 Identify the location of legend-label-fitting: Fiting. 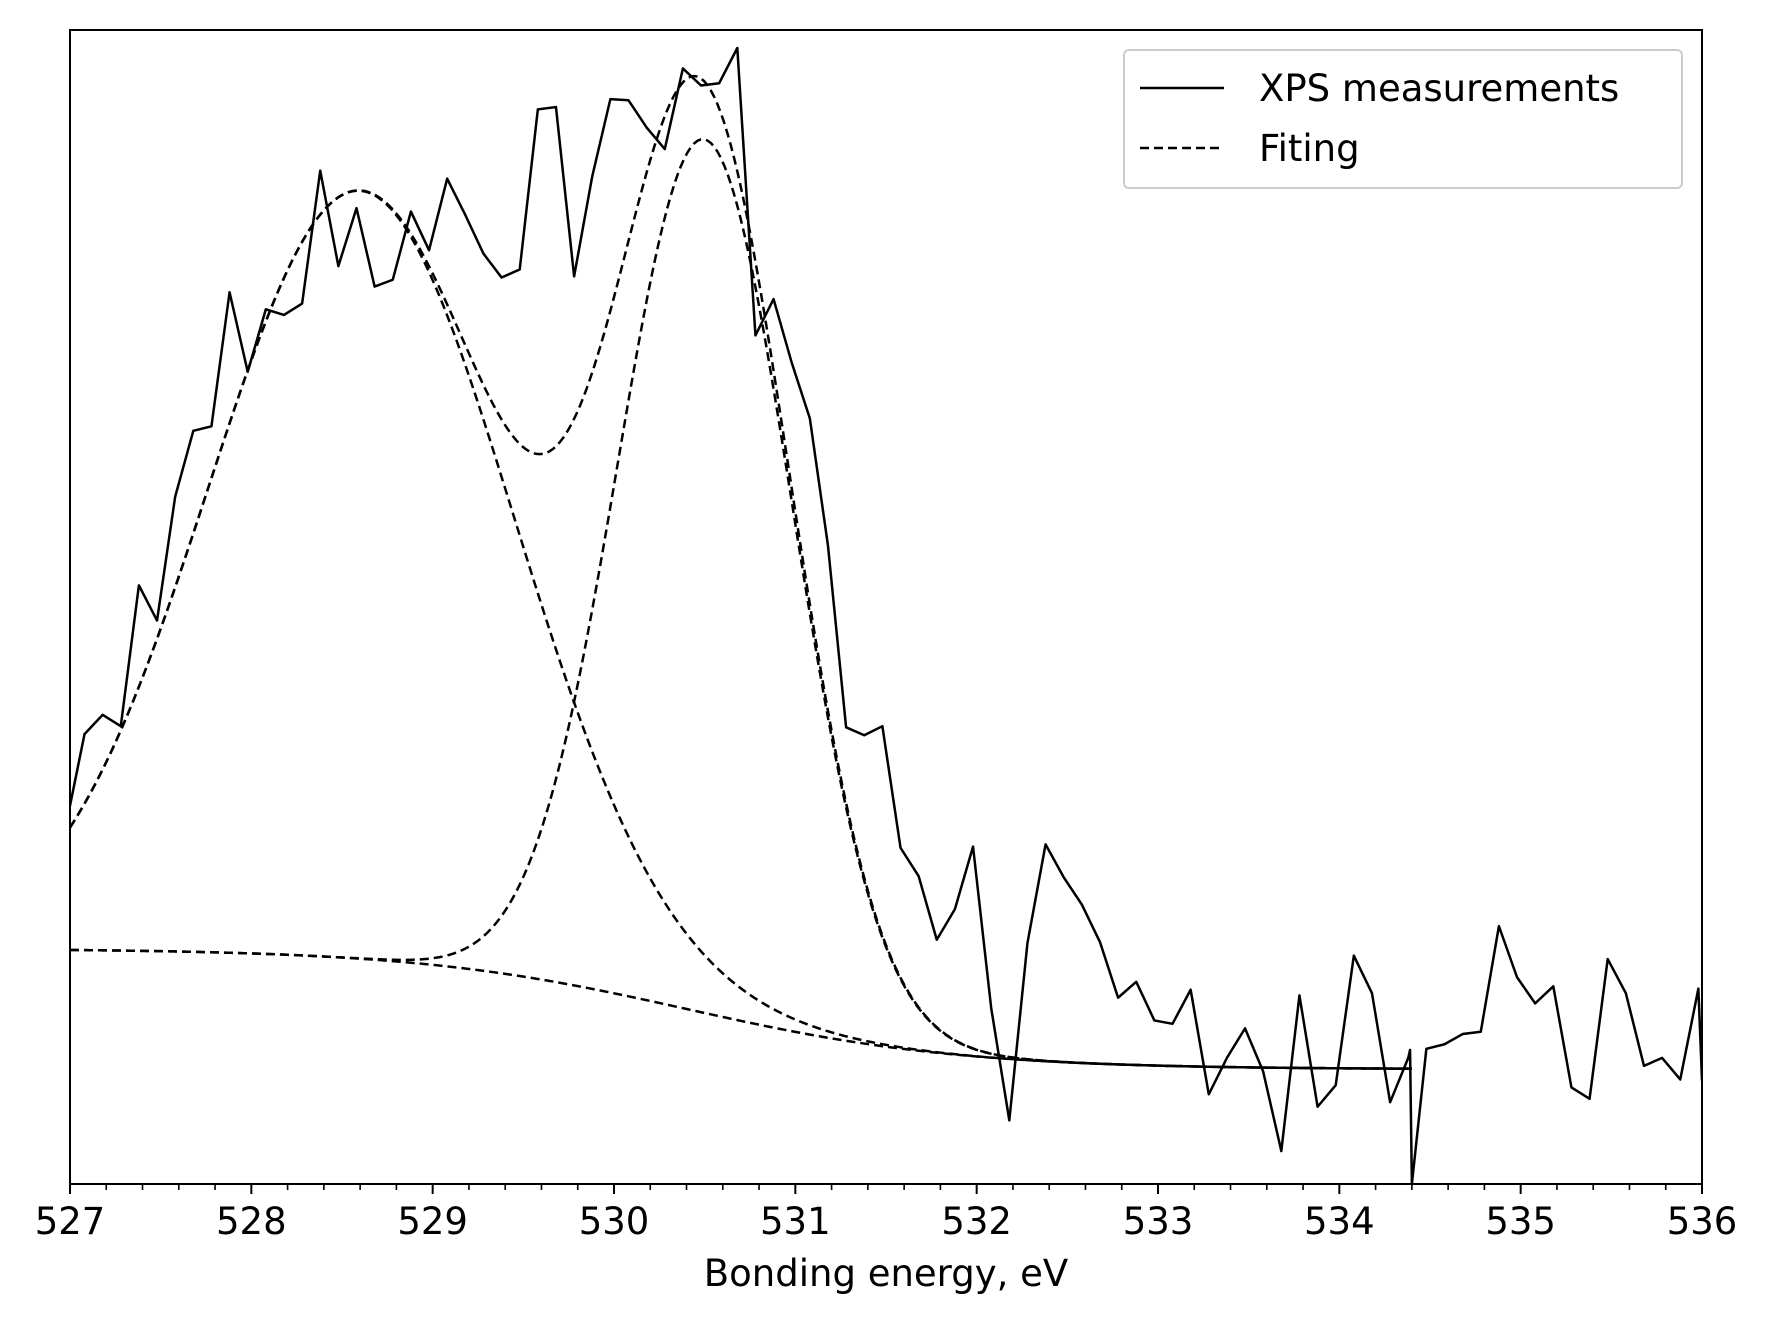
(1309, 148).